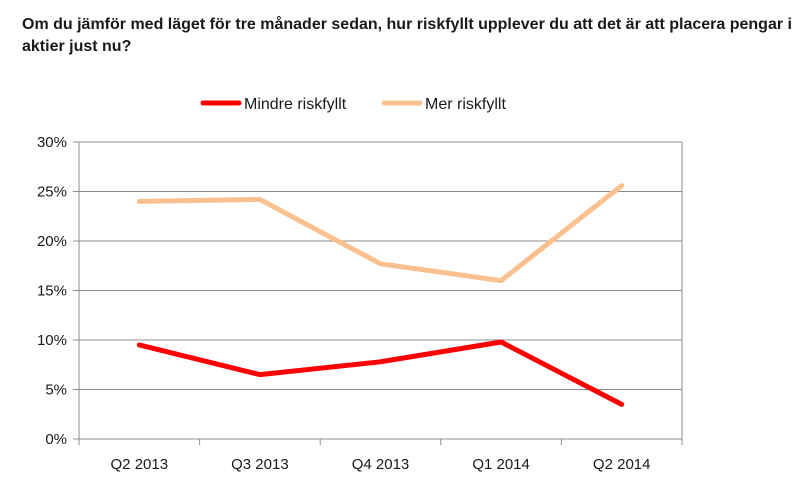 The height and width of the screenshot is (495, 810). Describe the element at coordinates (465, 104) in the screenshot. I see `legend-label-1: Mer riskfyllt` at that location.